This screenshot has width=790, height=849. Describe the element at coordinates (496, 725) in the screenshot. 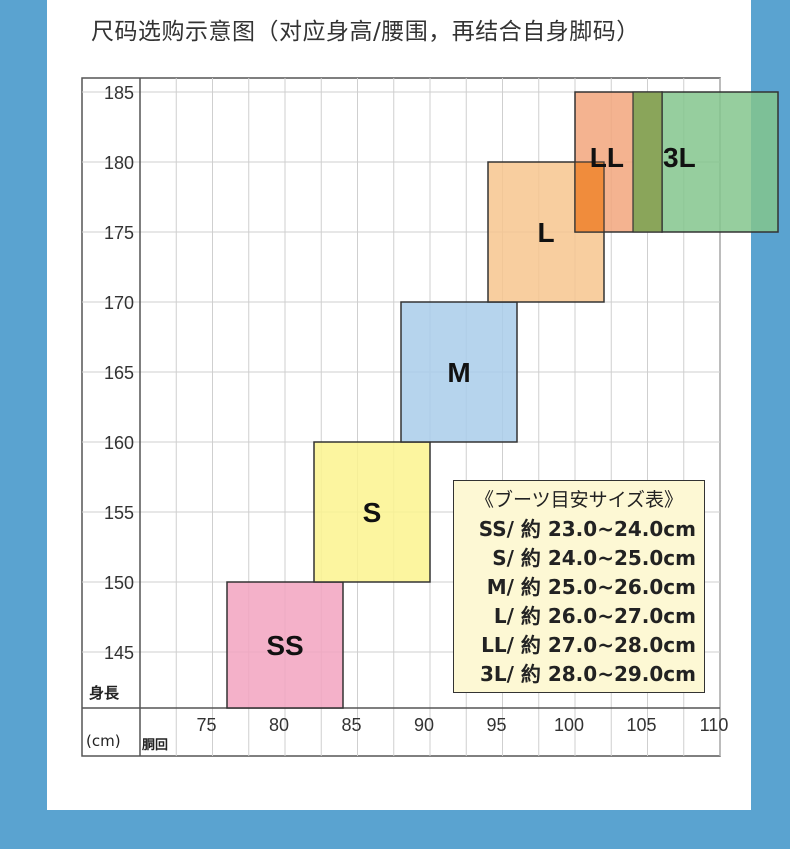

I see `x-tick-label: 95` at that location.